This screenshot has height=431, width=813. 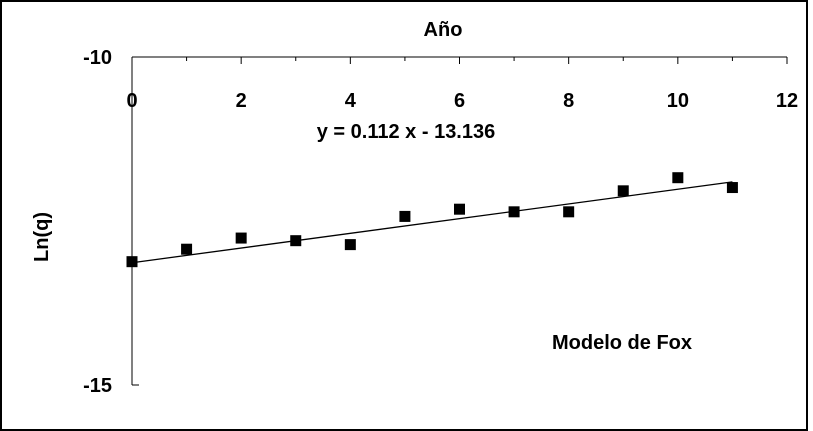 What do you see at coordinates (568, 101) in the screenshot?
I see `x-tick-label: 8` at bounding box center [568, 101].